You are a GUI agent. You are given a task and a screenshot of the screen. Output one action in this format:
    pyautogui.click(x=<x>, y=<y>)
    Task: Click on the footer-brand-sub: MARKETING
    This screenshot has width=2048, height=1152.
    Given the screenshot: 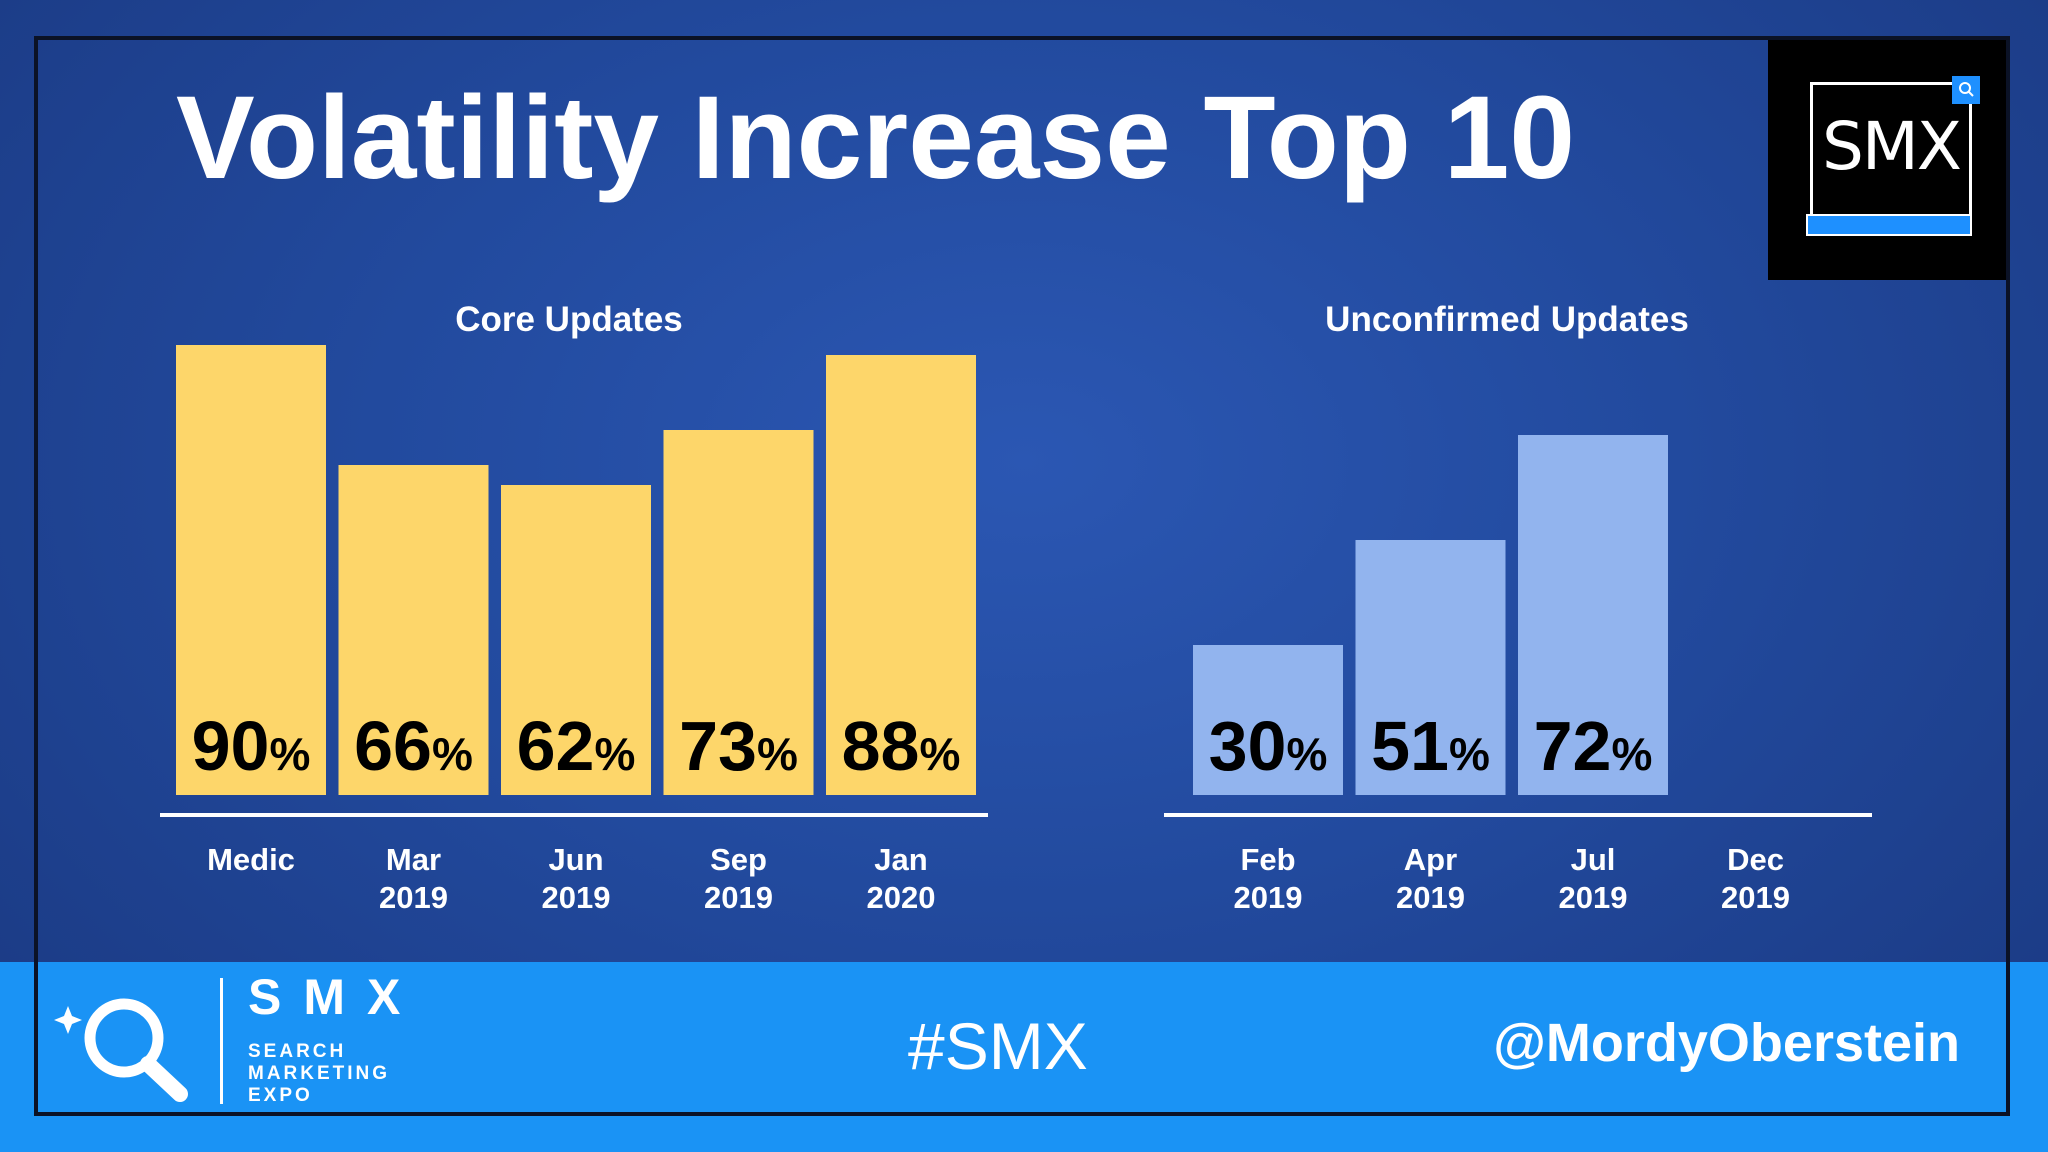 What is the action you would take?
    pyautogui.click(x=319, y=1073)
    